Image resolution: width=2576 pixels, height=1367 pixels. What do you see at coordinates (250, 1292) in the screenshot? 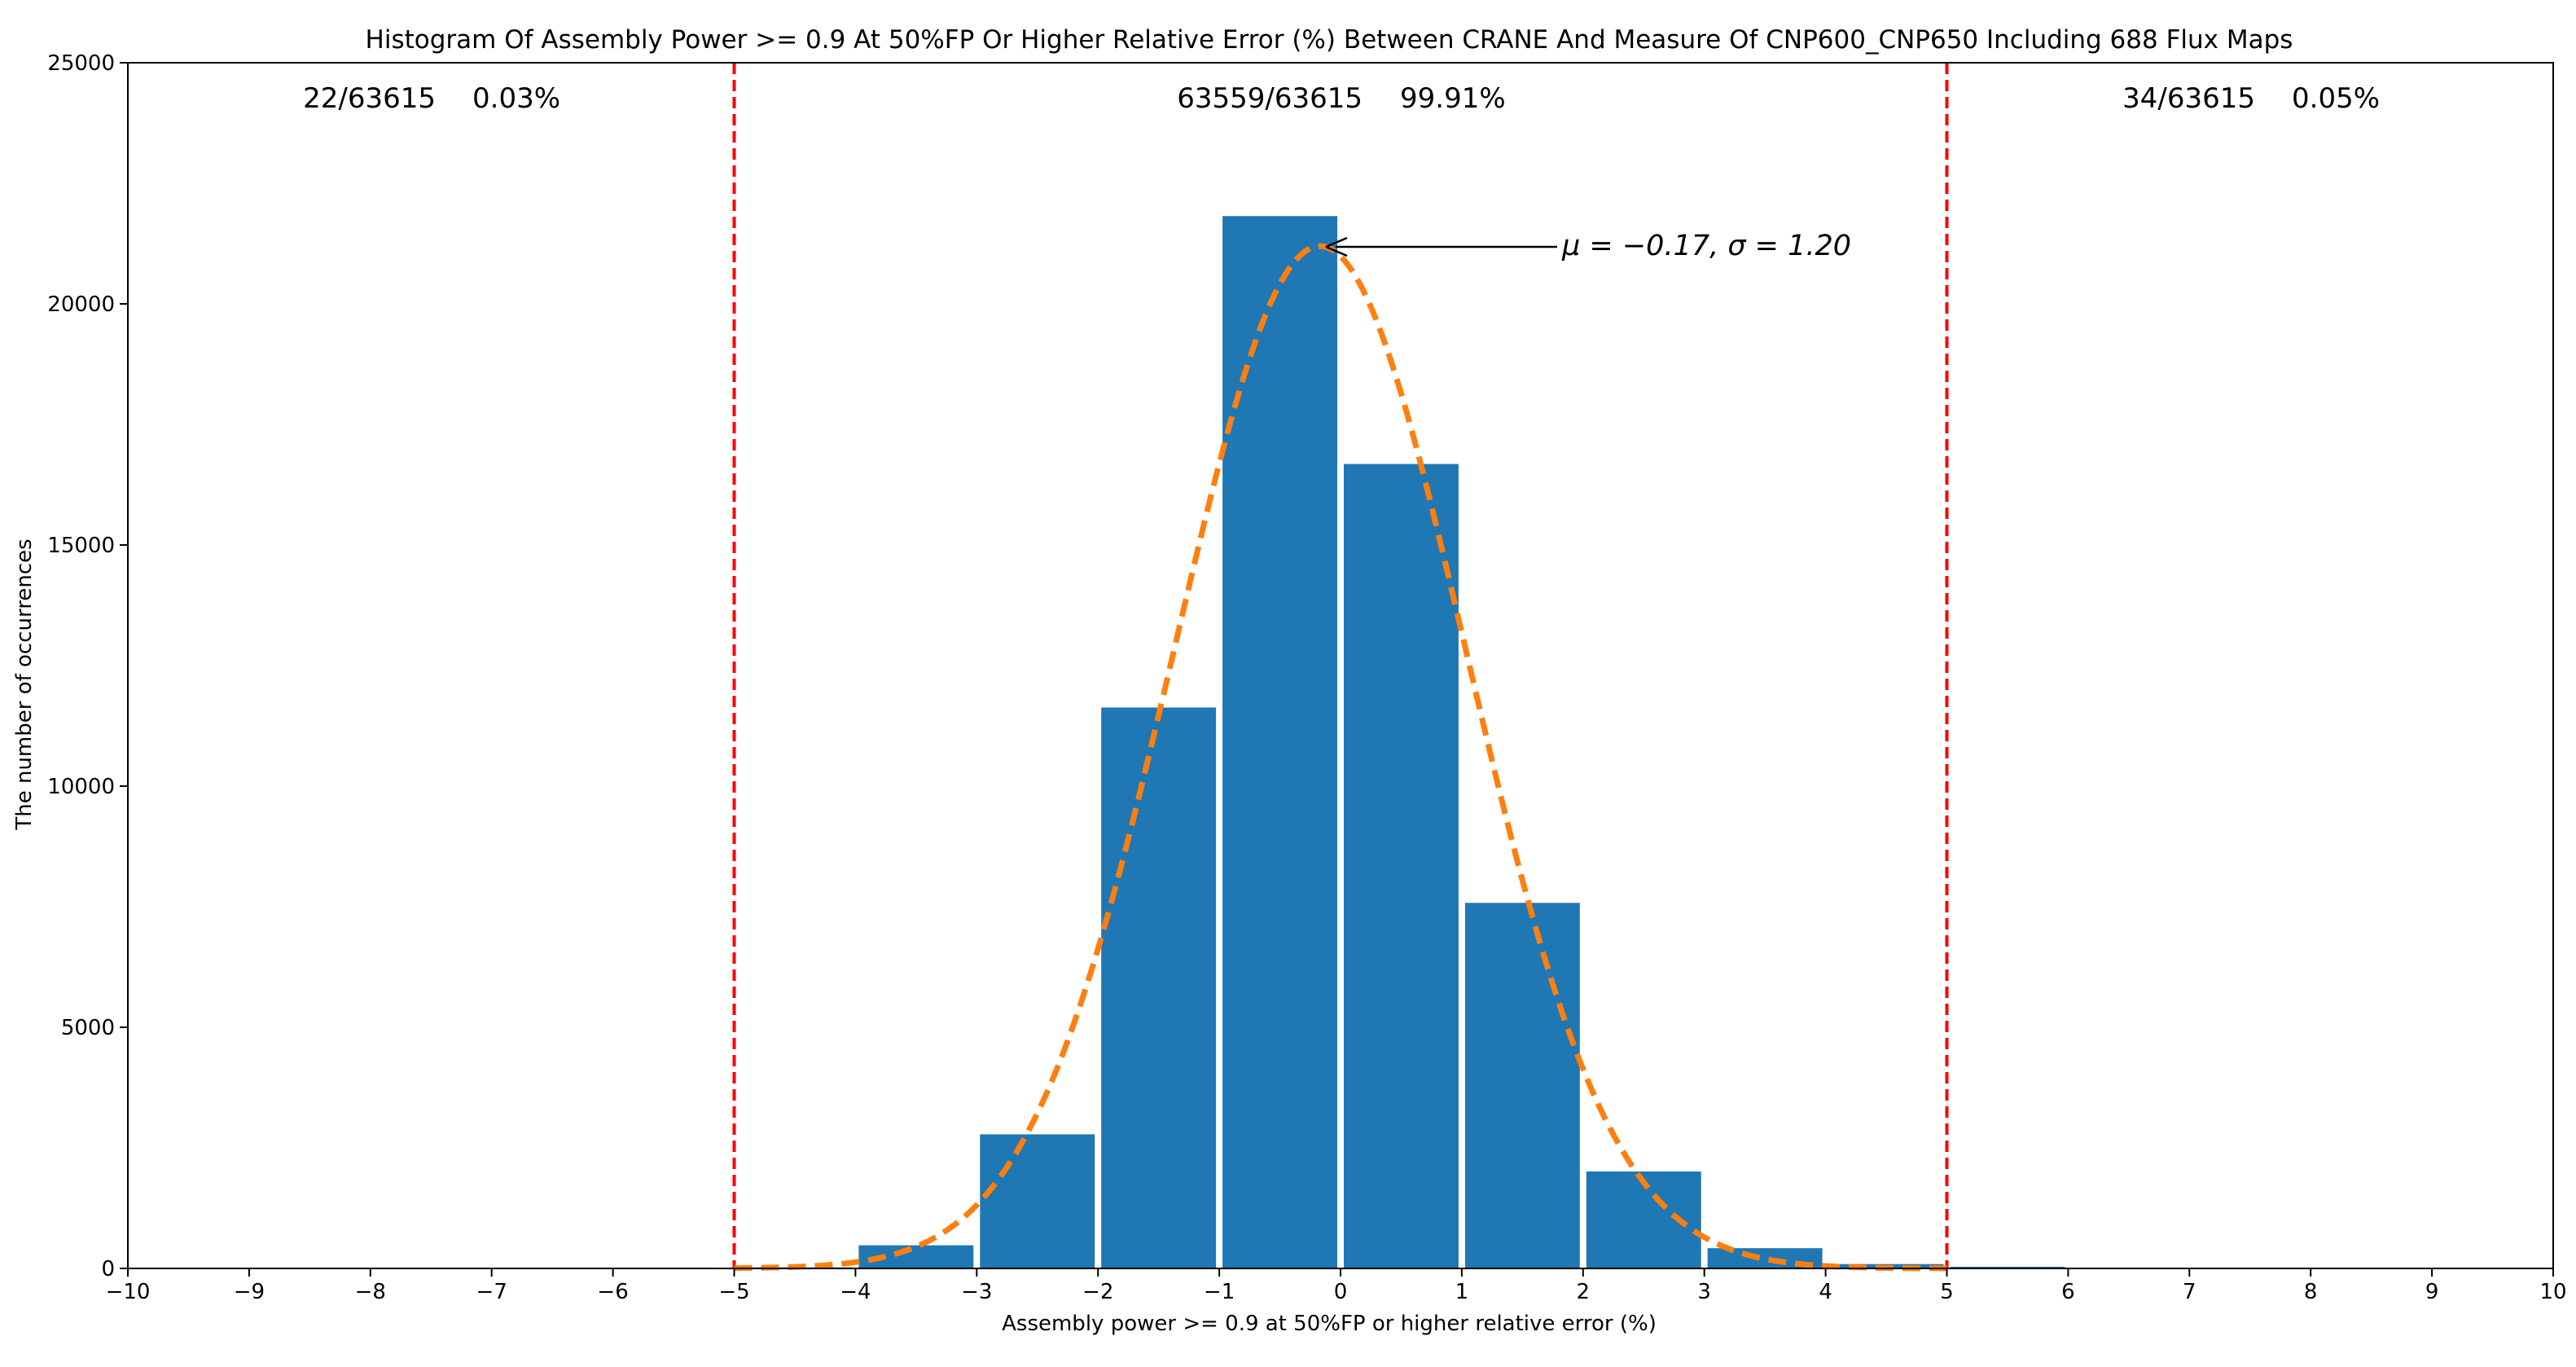
I see `x-tick-label: −9` at bounding box center [250, 1292].